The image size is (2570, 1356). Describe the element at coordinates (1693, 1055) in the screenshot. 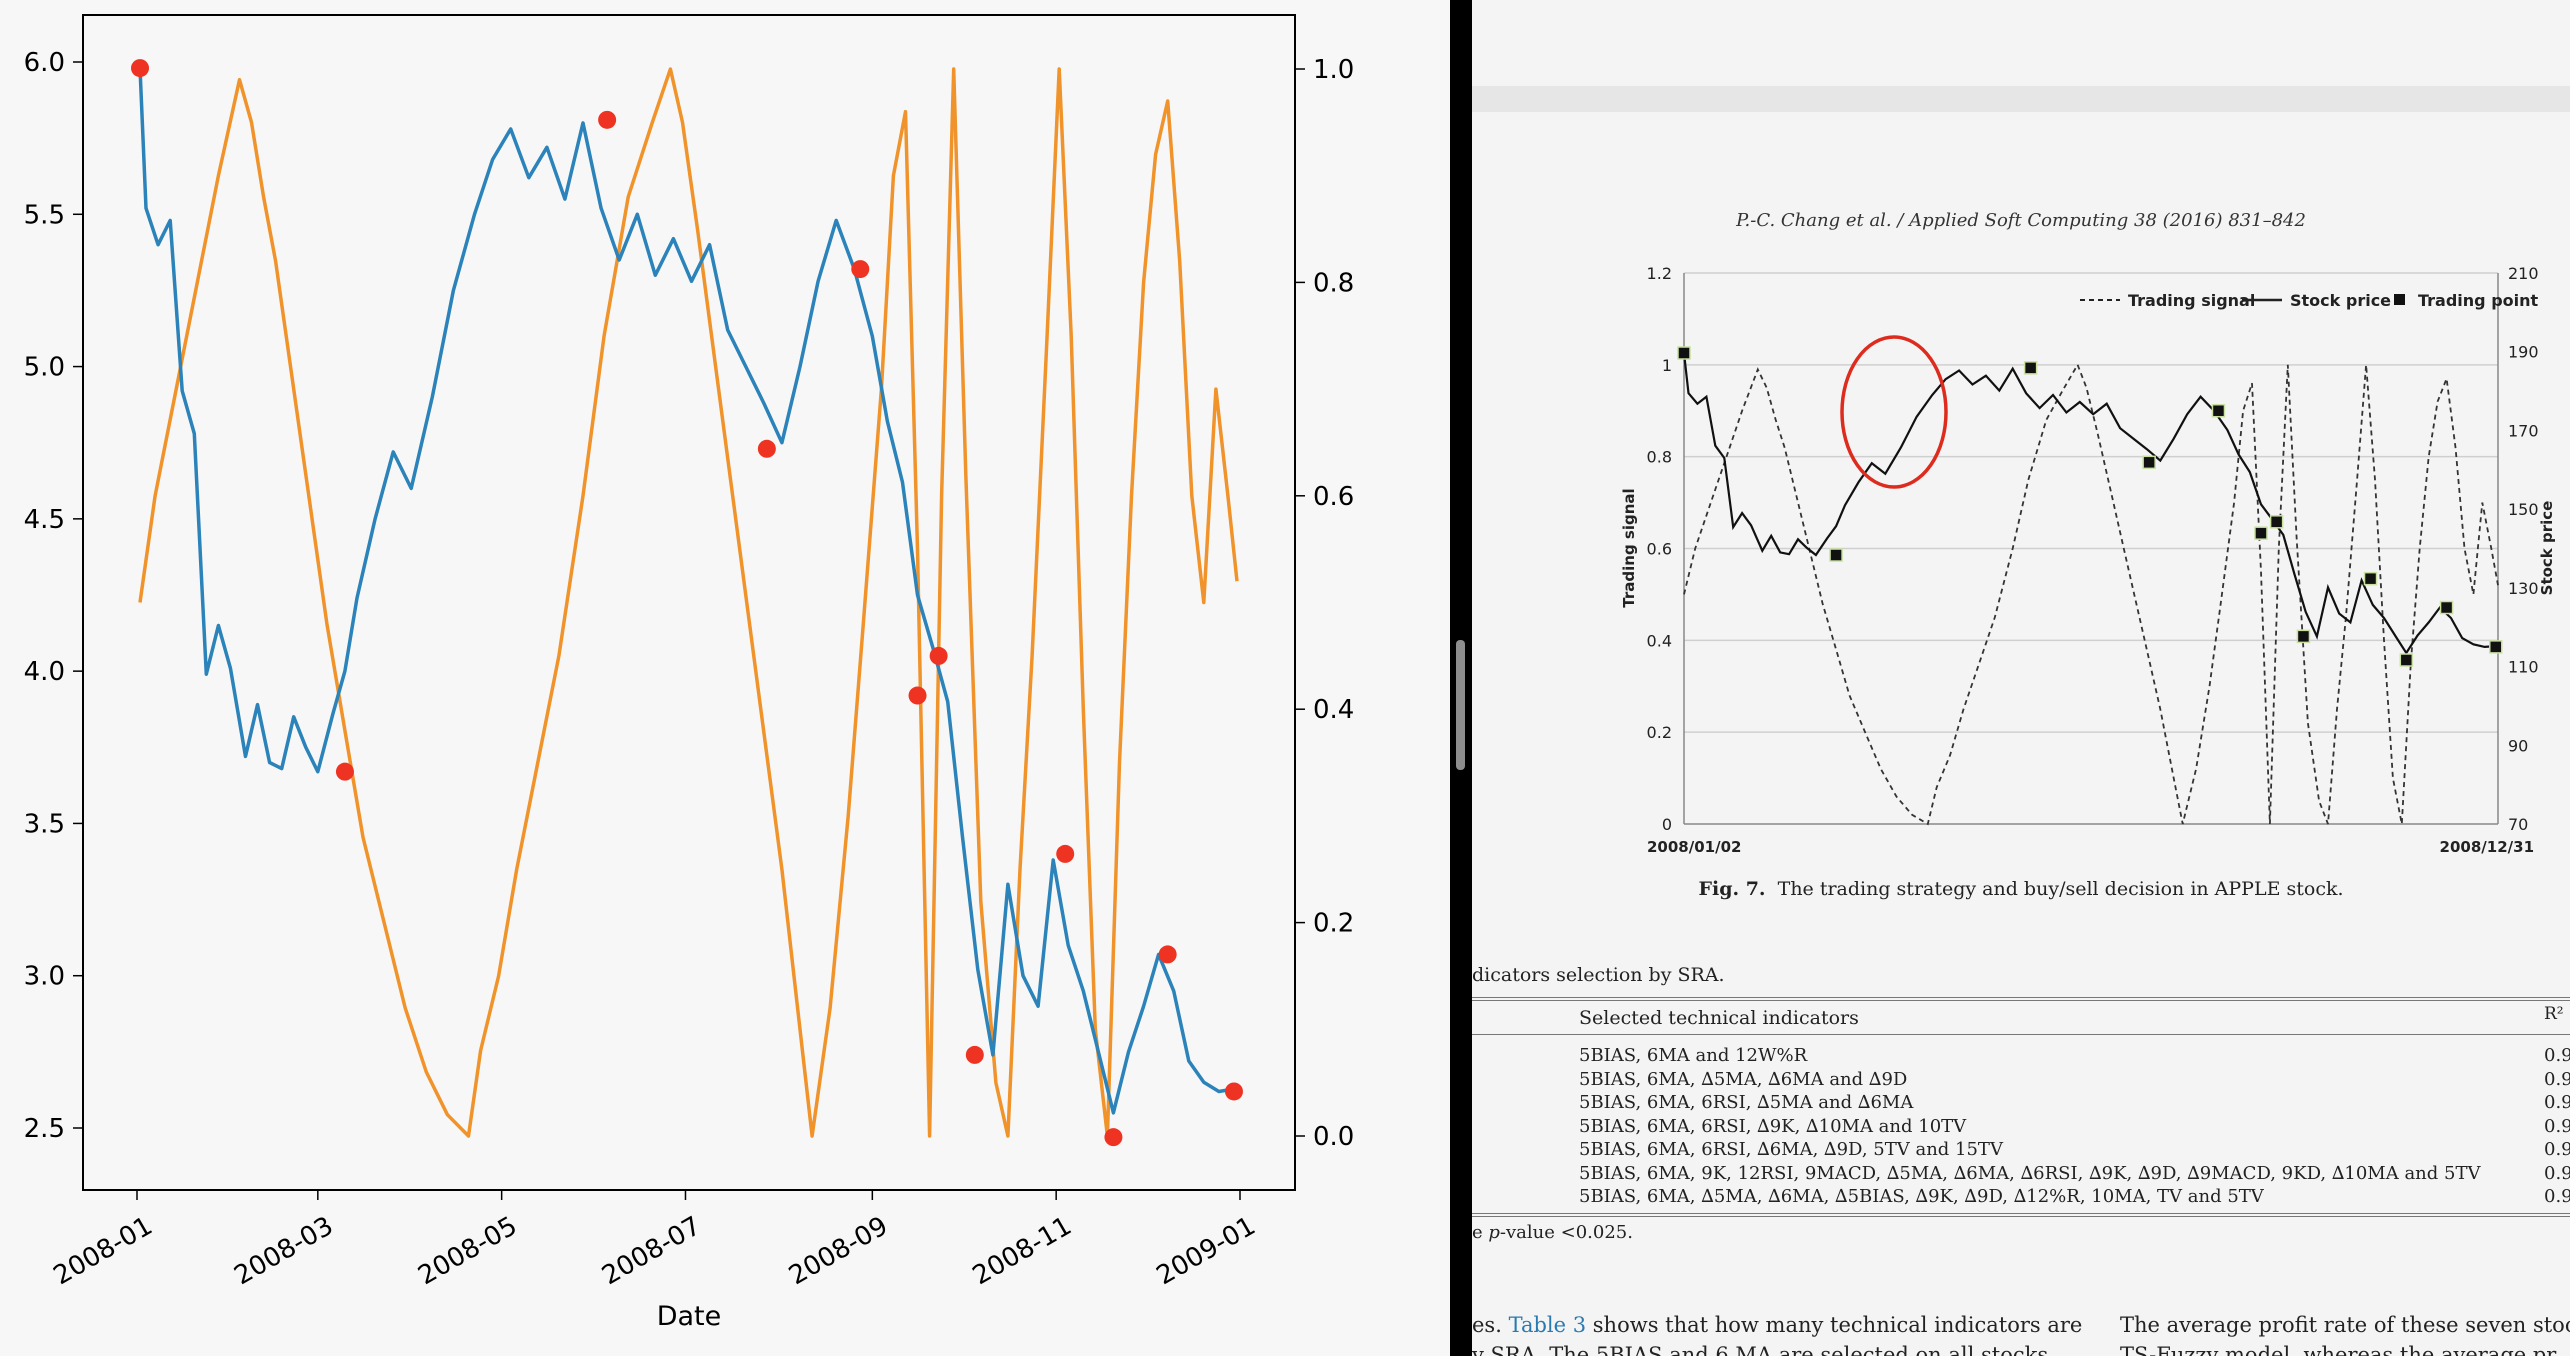

I see `table-row-indicators: 5BIAS, 6MA and 12W%R` at that location.